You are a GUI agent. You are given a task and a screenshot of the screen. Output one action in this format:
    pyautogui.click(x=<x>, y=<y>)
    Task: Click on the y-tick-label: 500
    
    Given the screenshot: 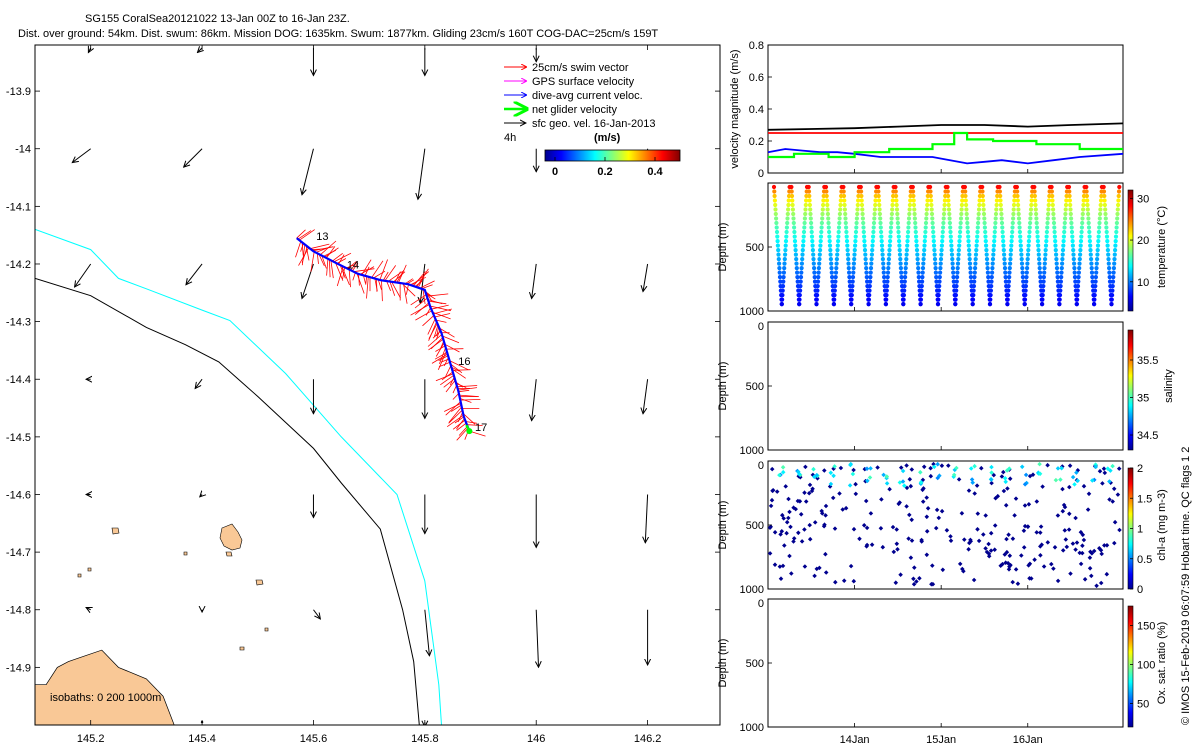 What is the action you would take?
    pyautogui.click(x=755, y=526)
    